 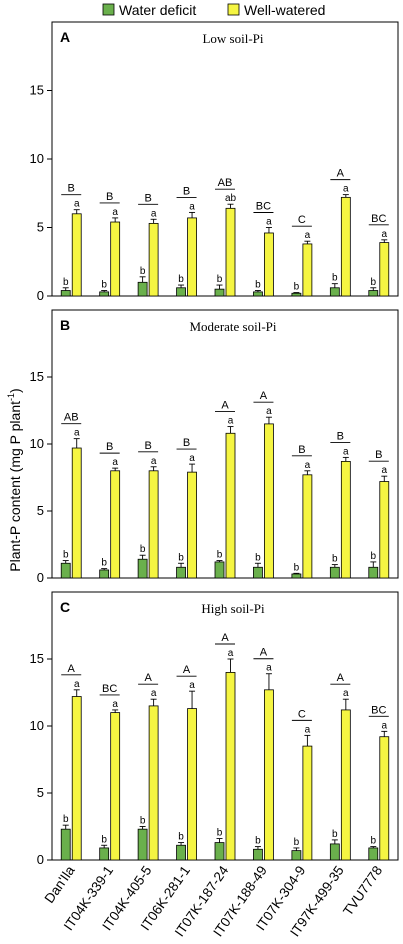 I want to click on legend-label-well-watered: Well-watered, so click(x=284, y=10).